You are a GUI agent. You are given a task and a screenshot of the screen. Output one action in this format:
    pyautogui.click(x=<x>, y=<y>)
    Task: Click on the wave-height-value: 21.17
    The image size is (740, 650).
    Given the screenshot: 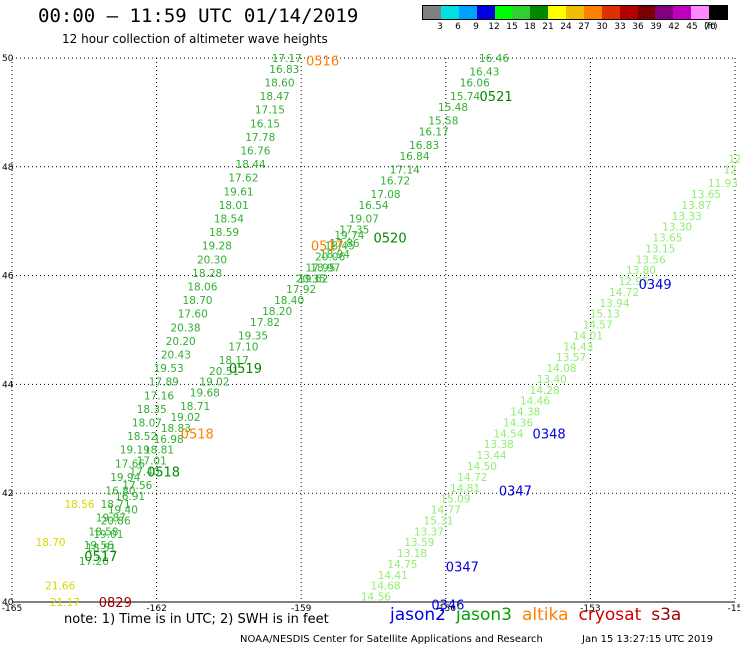 What is the action you would take?
    pyautogui.click(x=65, y=603)
    